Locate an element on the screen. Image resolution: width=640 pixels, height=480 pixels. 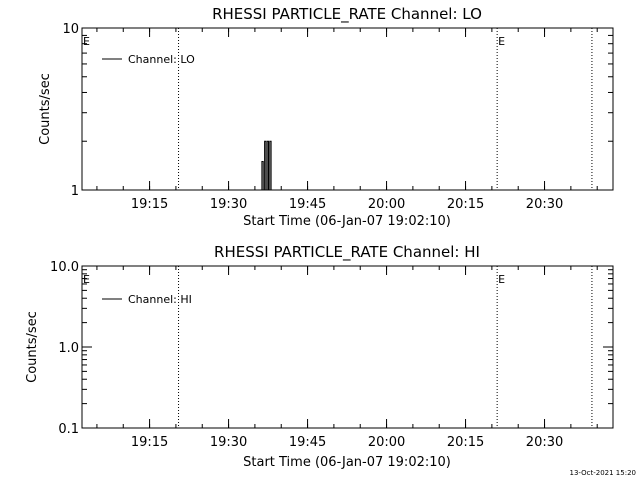
y-tick-label: 10 is located at coordinates (70, 29).